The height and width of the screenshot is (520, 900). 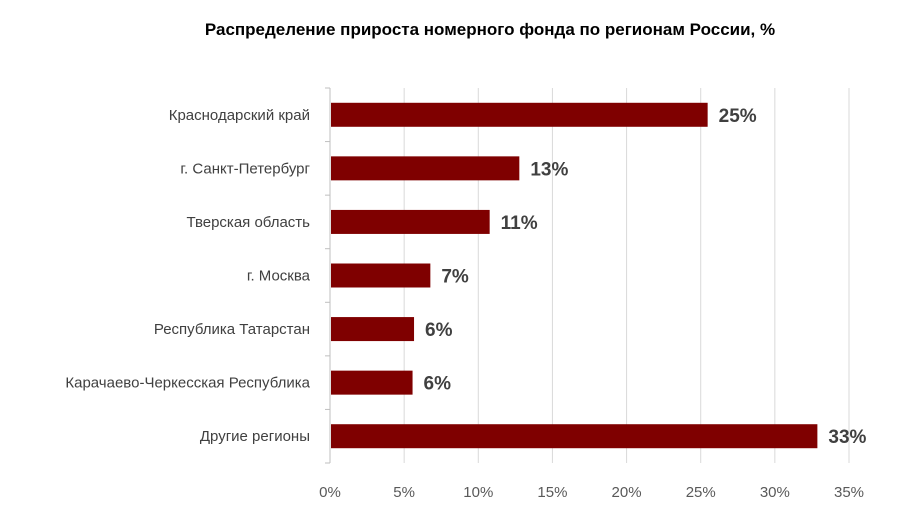 I want to click on x-tick-label: 35%, so click(x=849, y=492).